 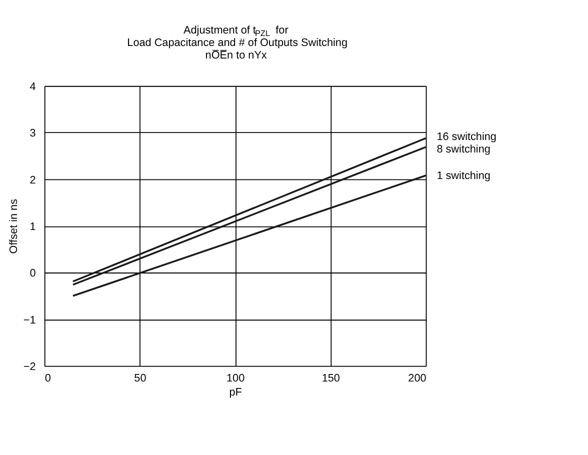 I want to click on text: Load Capacitance and # of Outputs Switching, so click(x=237, y=43).